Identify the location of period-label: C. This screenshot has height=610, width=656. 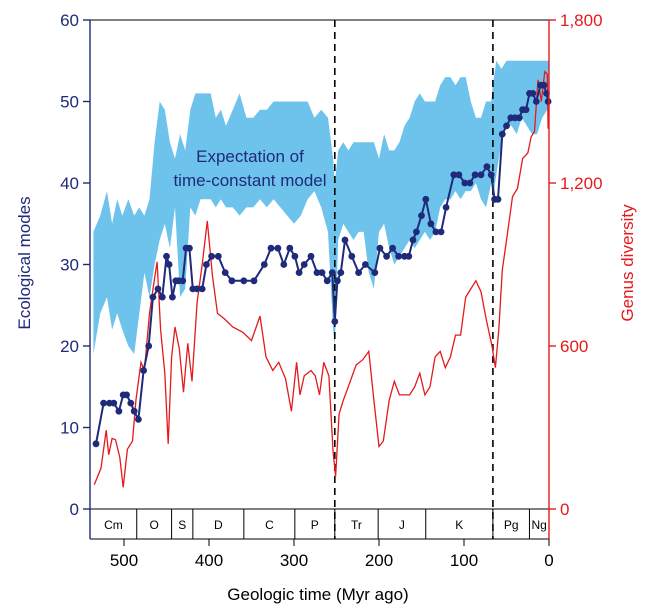
(269, 525).